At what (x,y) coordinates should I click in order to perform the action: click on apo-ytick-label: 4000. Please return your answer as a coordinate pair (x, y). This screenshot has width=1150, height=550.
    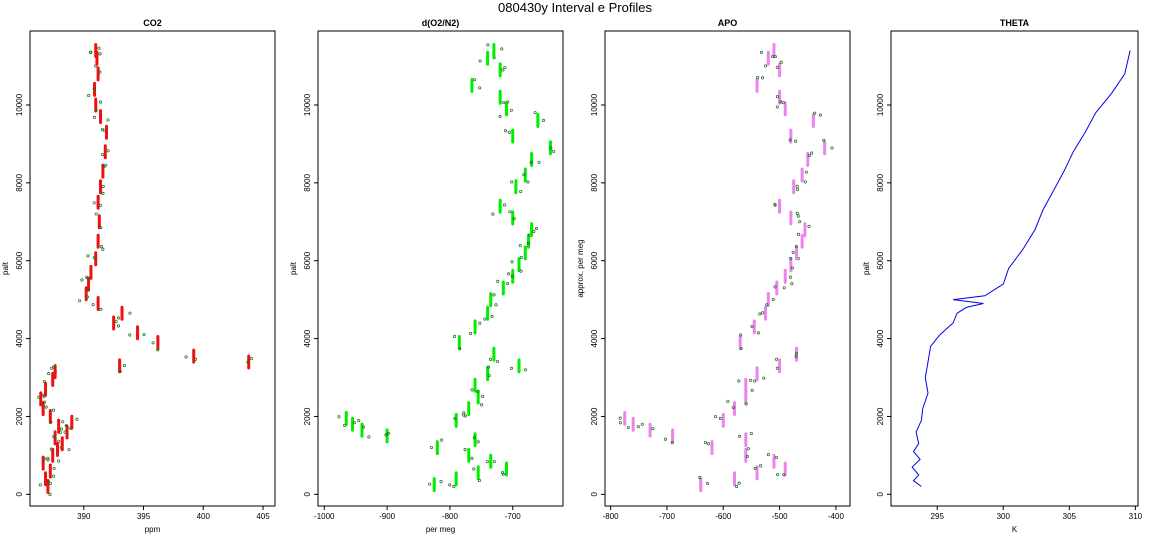
    Looking at the image, I should click on (594, 338).